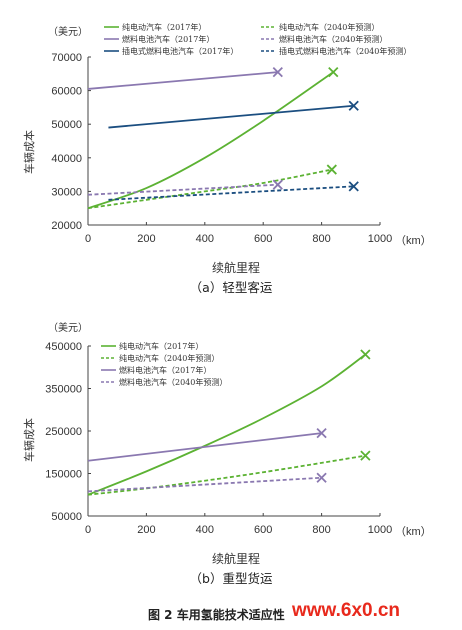 This screenshot has height=630, width=462. Describe the element at coordinates (413, 531) in the screenshot. I see `chart-b-x-unit: （km）` at that location.